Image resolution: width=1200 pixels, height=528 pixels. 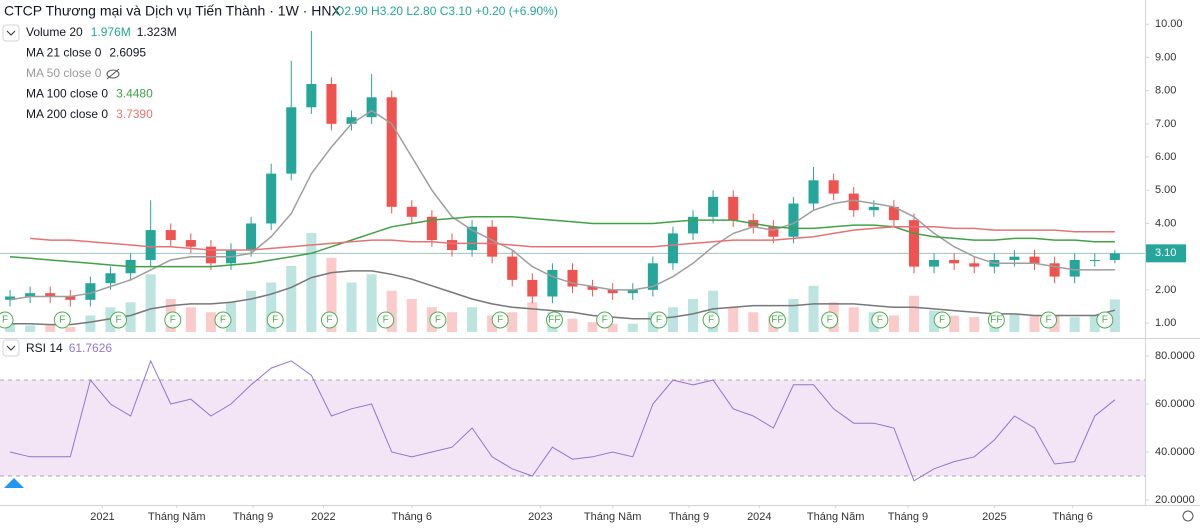 What do you see at coordinates (1165, 190) in the screenshot?
I see `y-tick-label: 5.00` at bounding box center [1165, 190].